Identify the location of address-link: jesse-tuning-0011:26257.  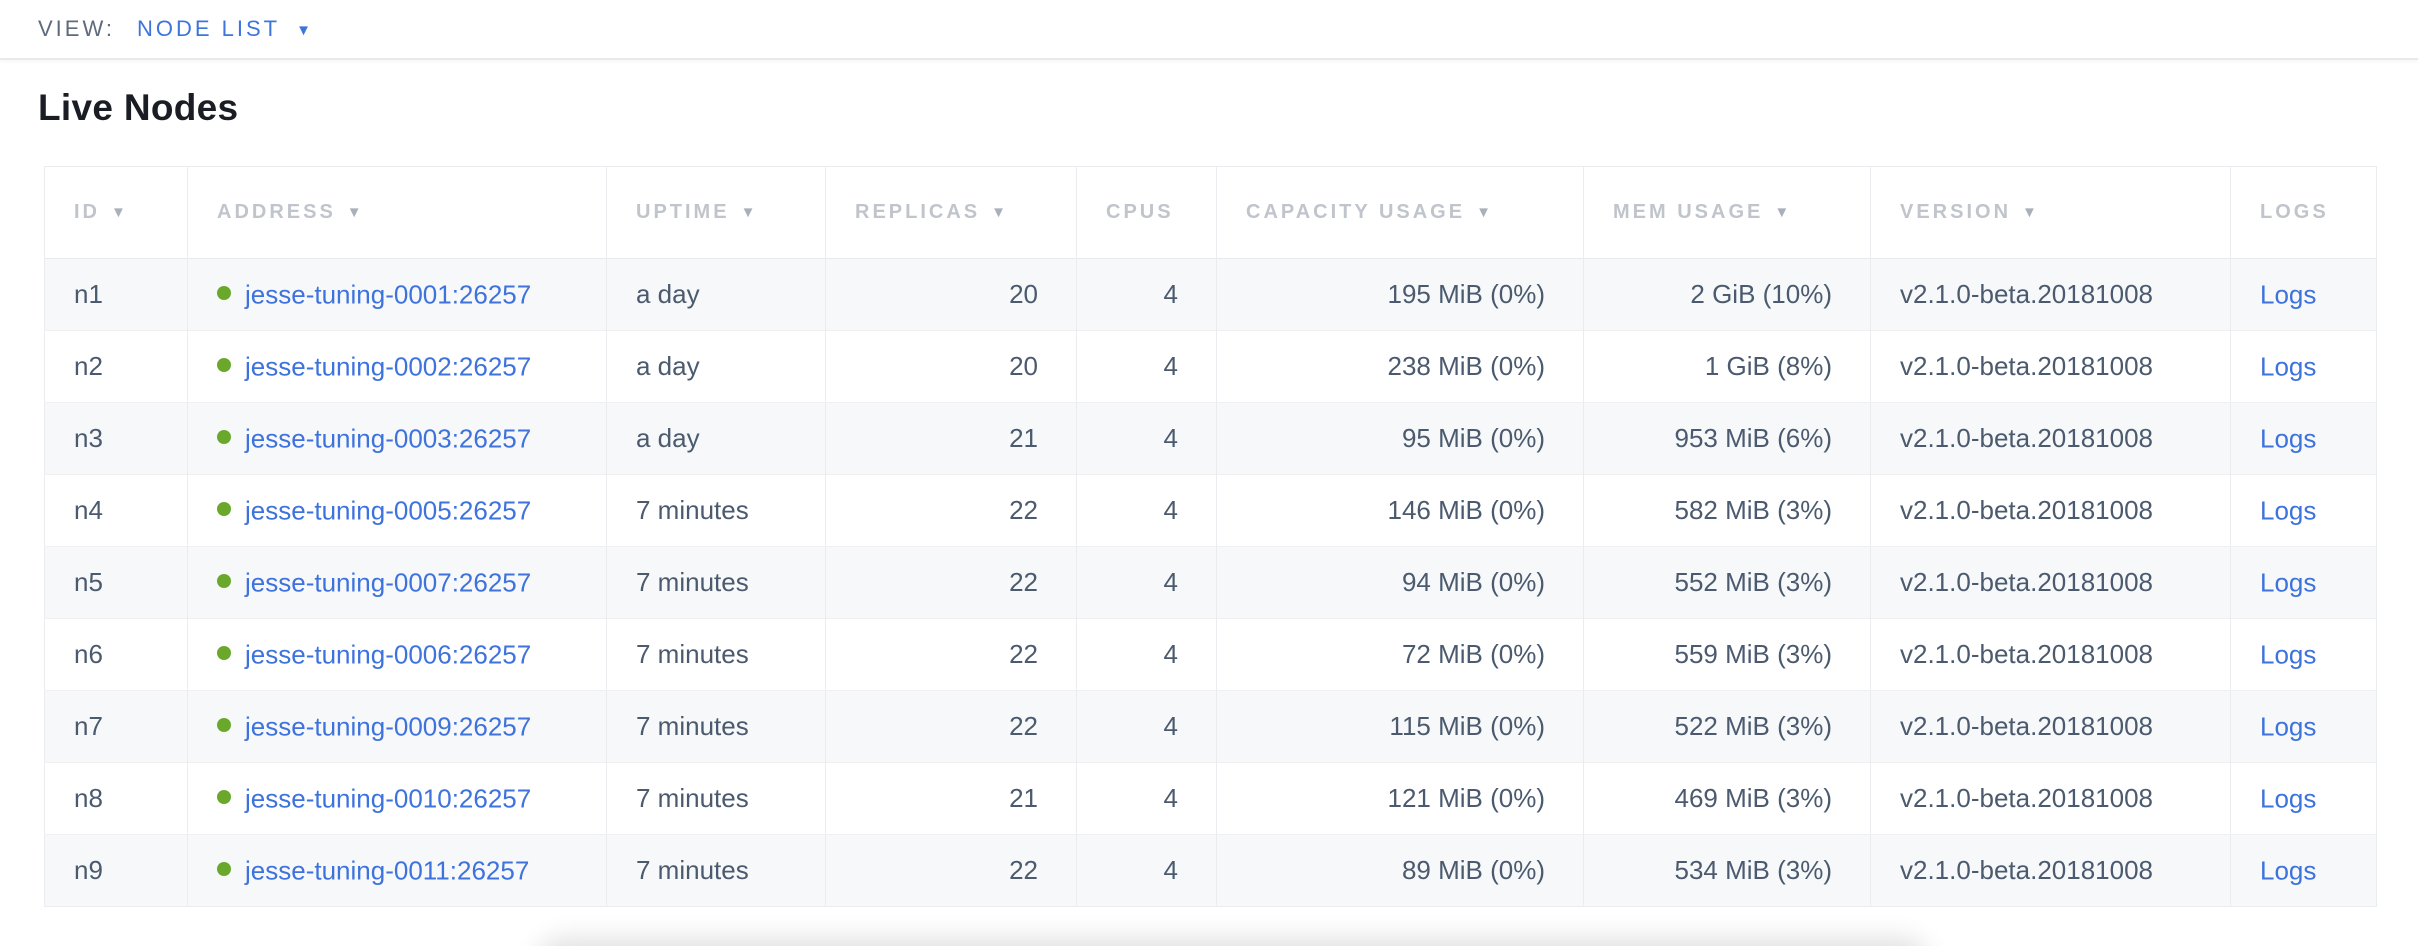
(387, 870).